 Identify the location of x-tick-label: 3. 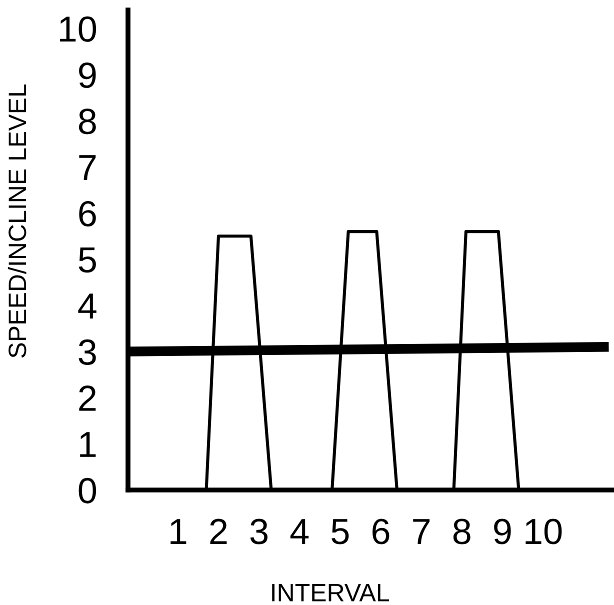
(259, 531).